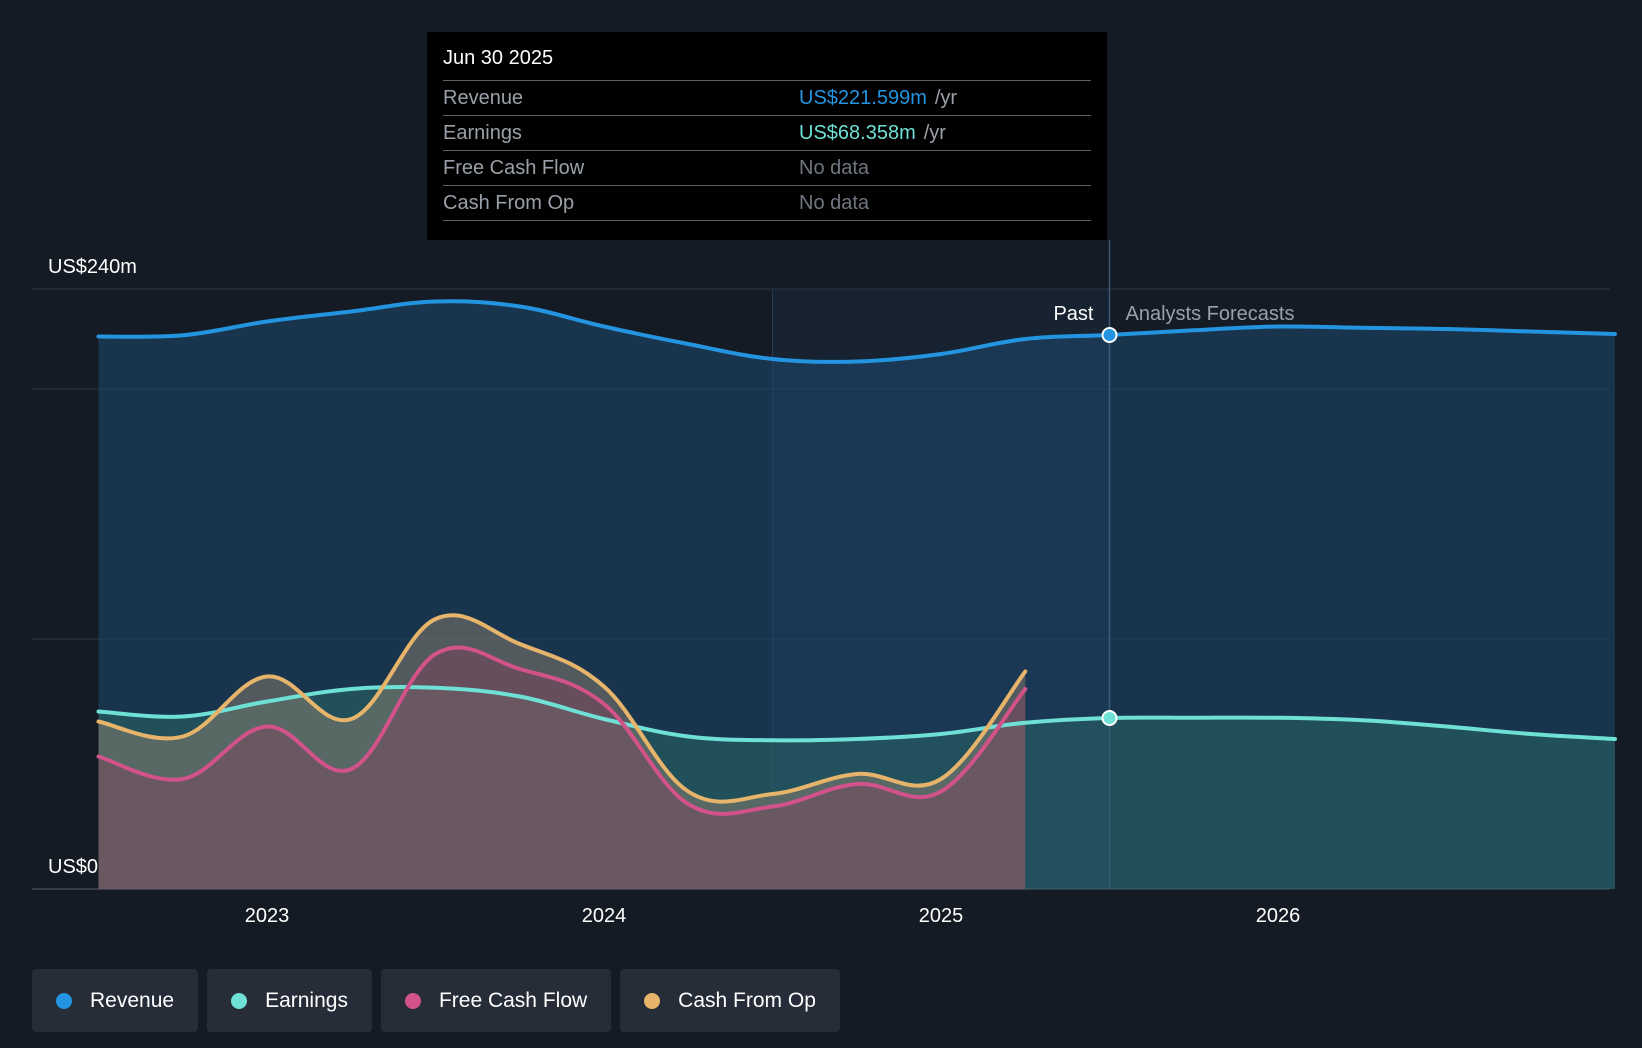  What do you see at coordinates (482, 132) in the screenshot?
I see `tooltip-label: Earnings` at bounding box center [482, 132].